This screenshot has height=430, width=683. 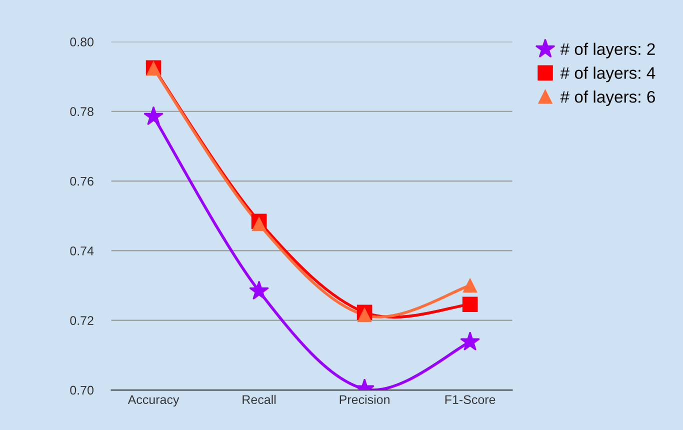 I want to click on legend-label: # of layers: 6, so click(x=607, y=98).